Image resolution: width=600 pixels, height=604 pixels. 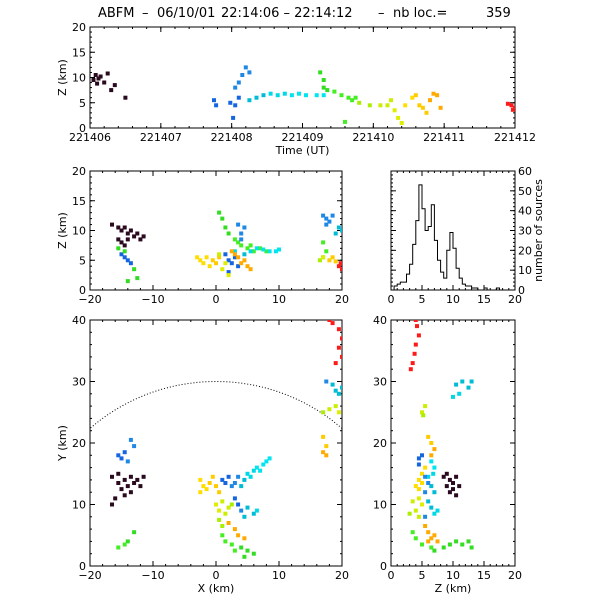 What do you see at coordinates (446, 237) in the screenshot?
I see `histogram-step-line` at bounding box center [446, 237].